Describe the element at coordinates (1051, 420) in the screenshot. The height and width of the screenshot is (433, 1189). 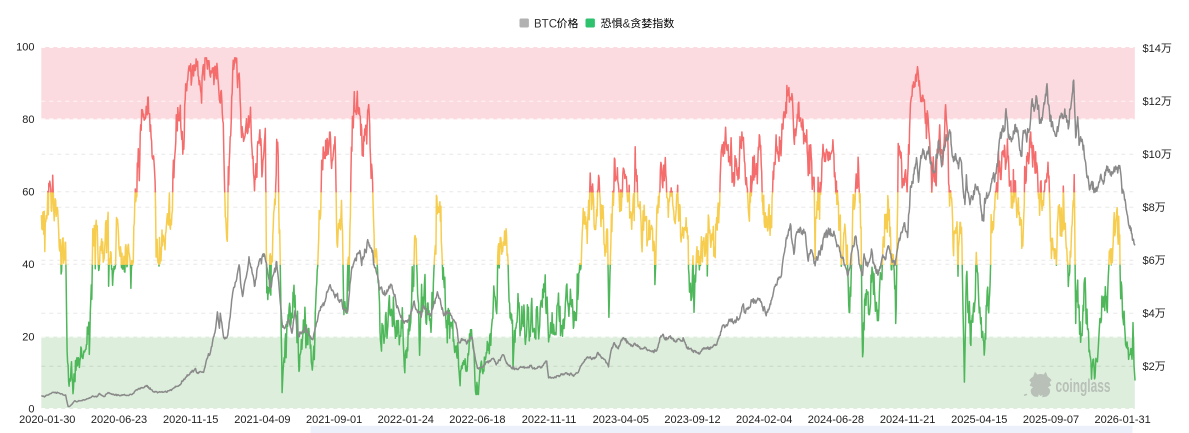
I see `svg-text: 2025-09-07` at that location.